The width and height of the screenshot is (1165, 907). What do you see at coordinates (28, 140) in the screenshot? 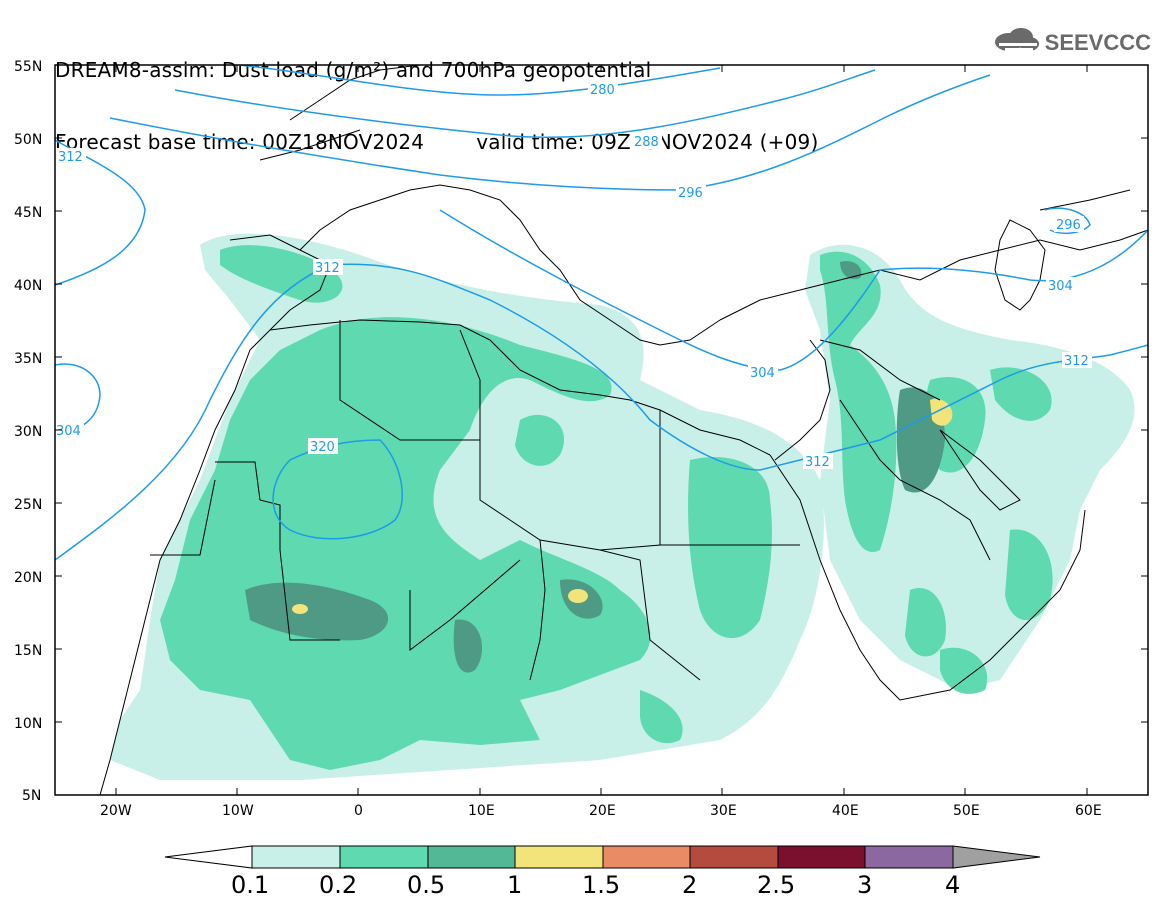
I see `lat-label: 50N` at bounding box center [28, 140].